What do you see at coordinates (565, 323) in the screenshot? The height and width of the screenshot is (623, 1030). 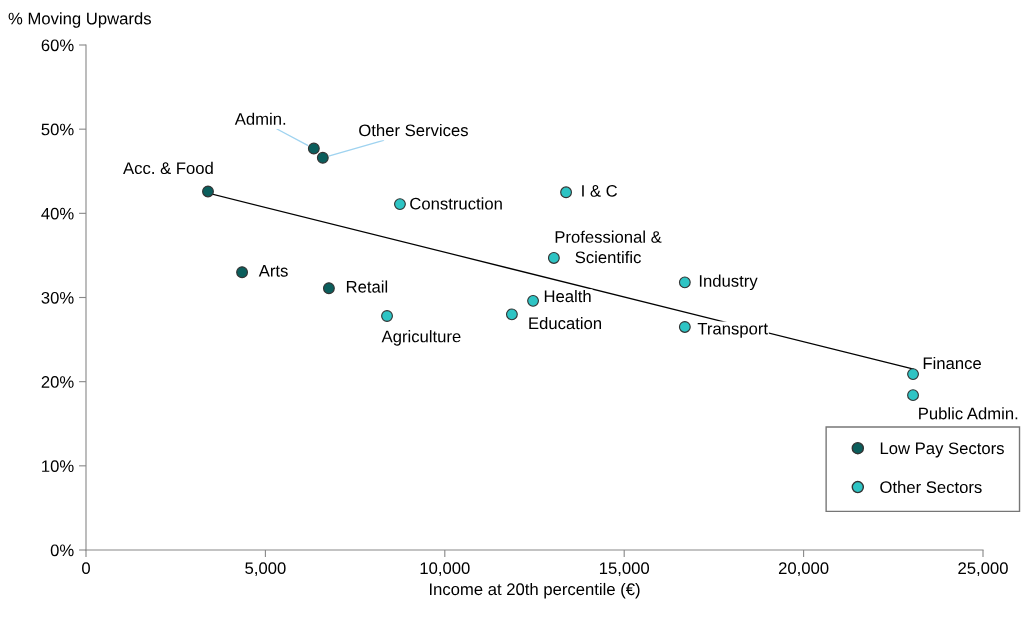 I see `annotation: Education` at bounding box center [565, 323].